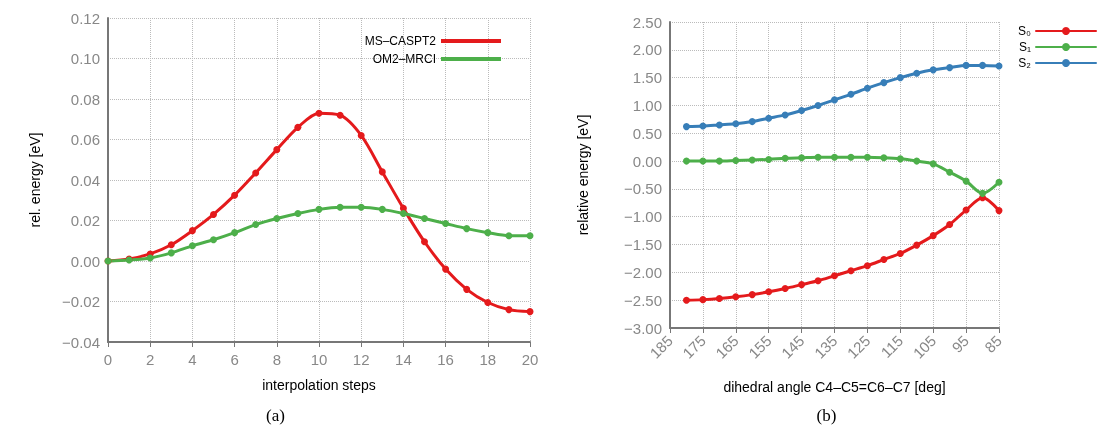 This screenshot has height=432, width=1103. I want to click on y-tick-label: 0.02, so click(85, 220).